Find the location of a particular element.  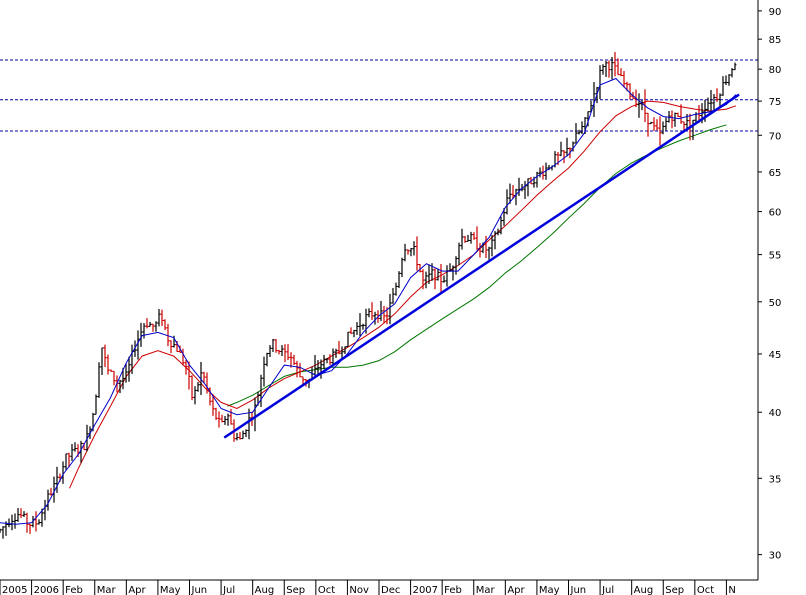

x-tick-label-1: 2006 is located at coordinates (46, 590).